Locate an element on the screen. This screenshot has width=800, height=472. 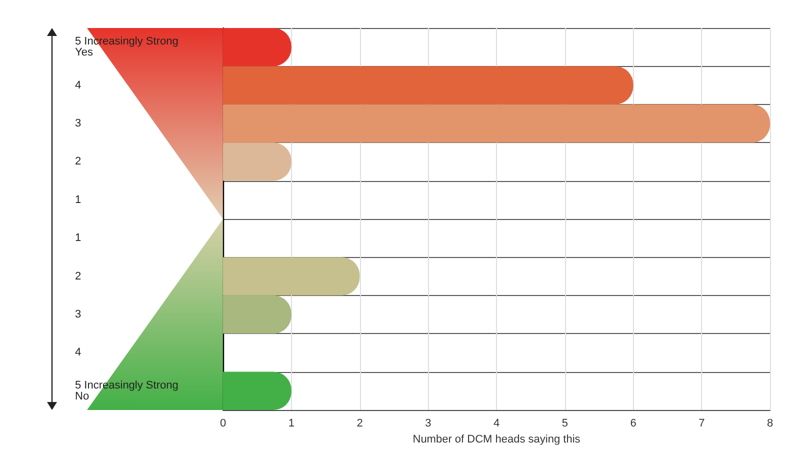
x-tick-label: 6 is located at coordinates (633, 424).